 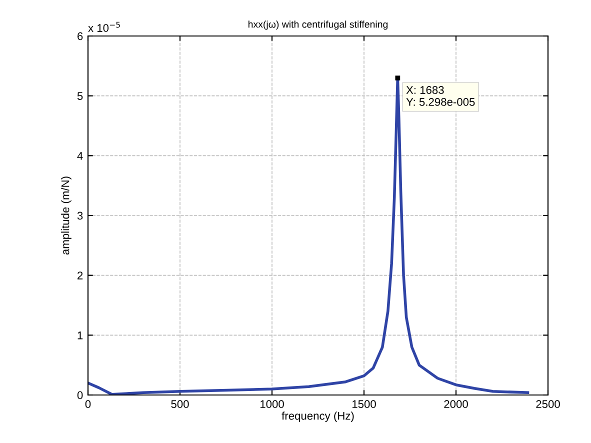 I want to click on x-tick-label: 1500, so click(x=364, y=404).